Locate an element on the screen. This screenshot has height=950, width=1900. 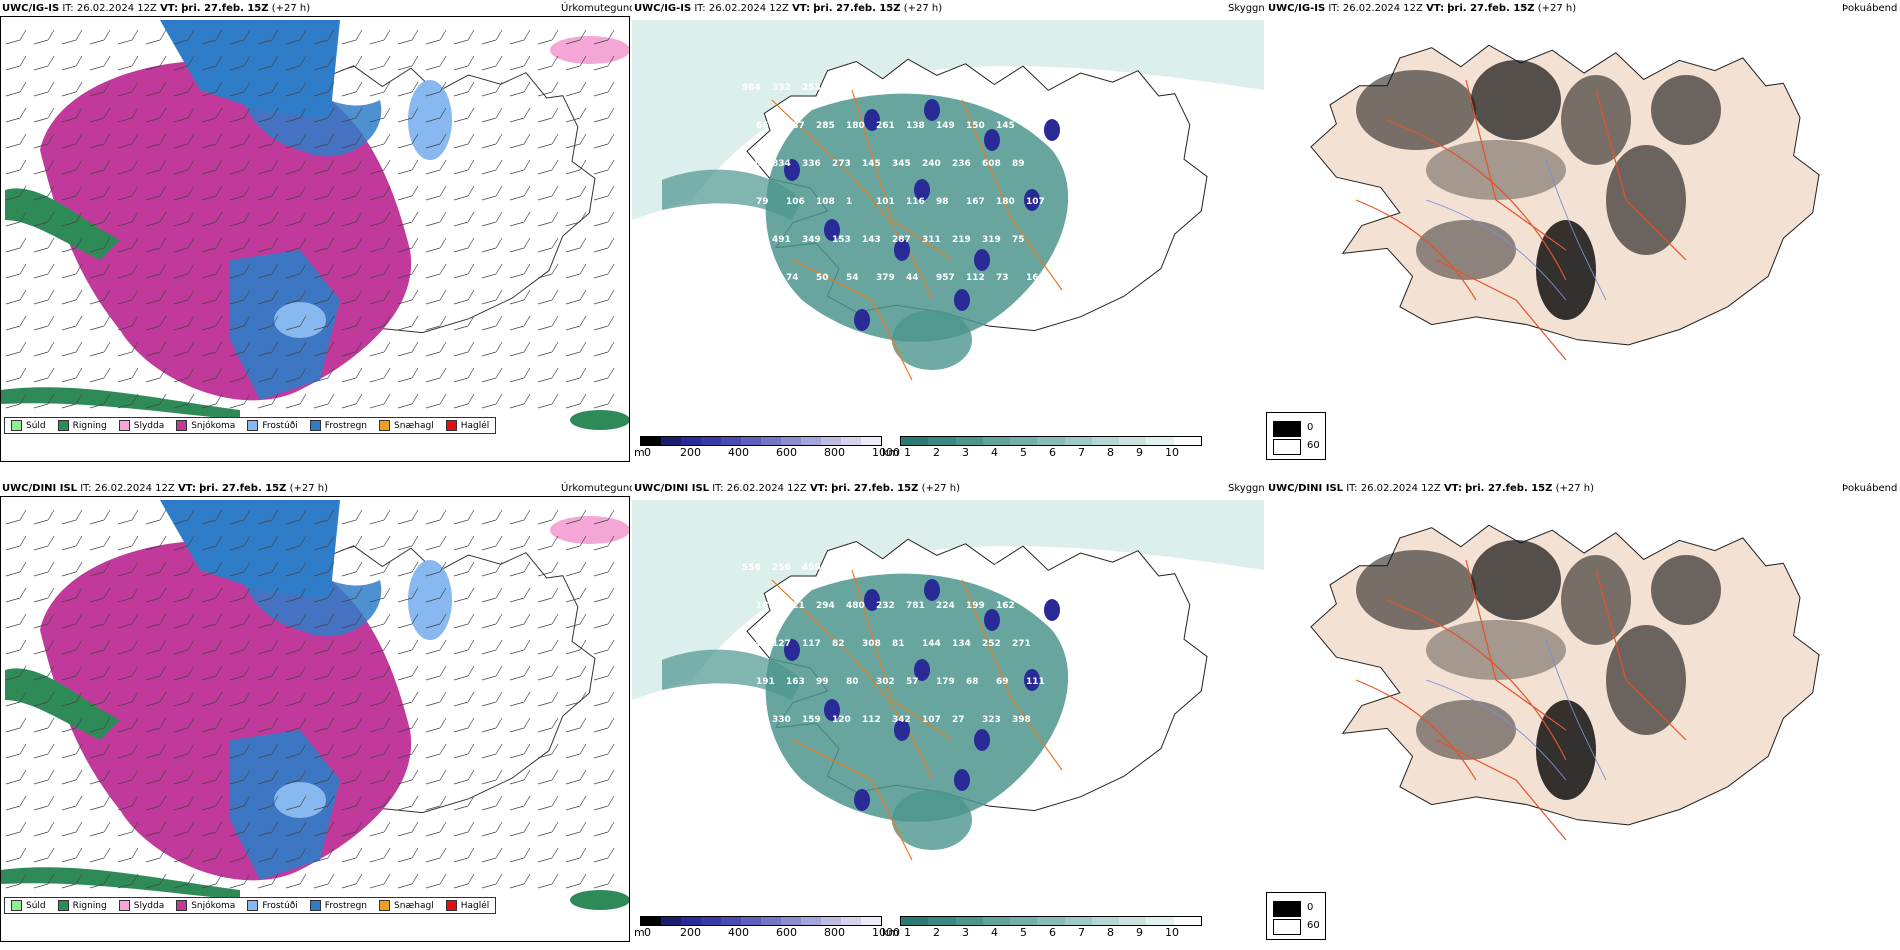
visibility-value: 608 is located at coordinates (991, 164).